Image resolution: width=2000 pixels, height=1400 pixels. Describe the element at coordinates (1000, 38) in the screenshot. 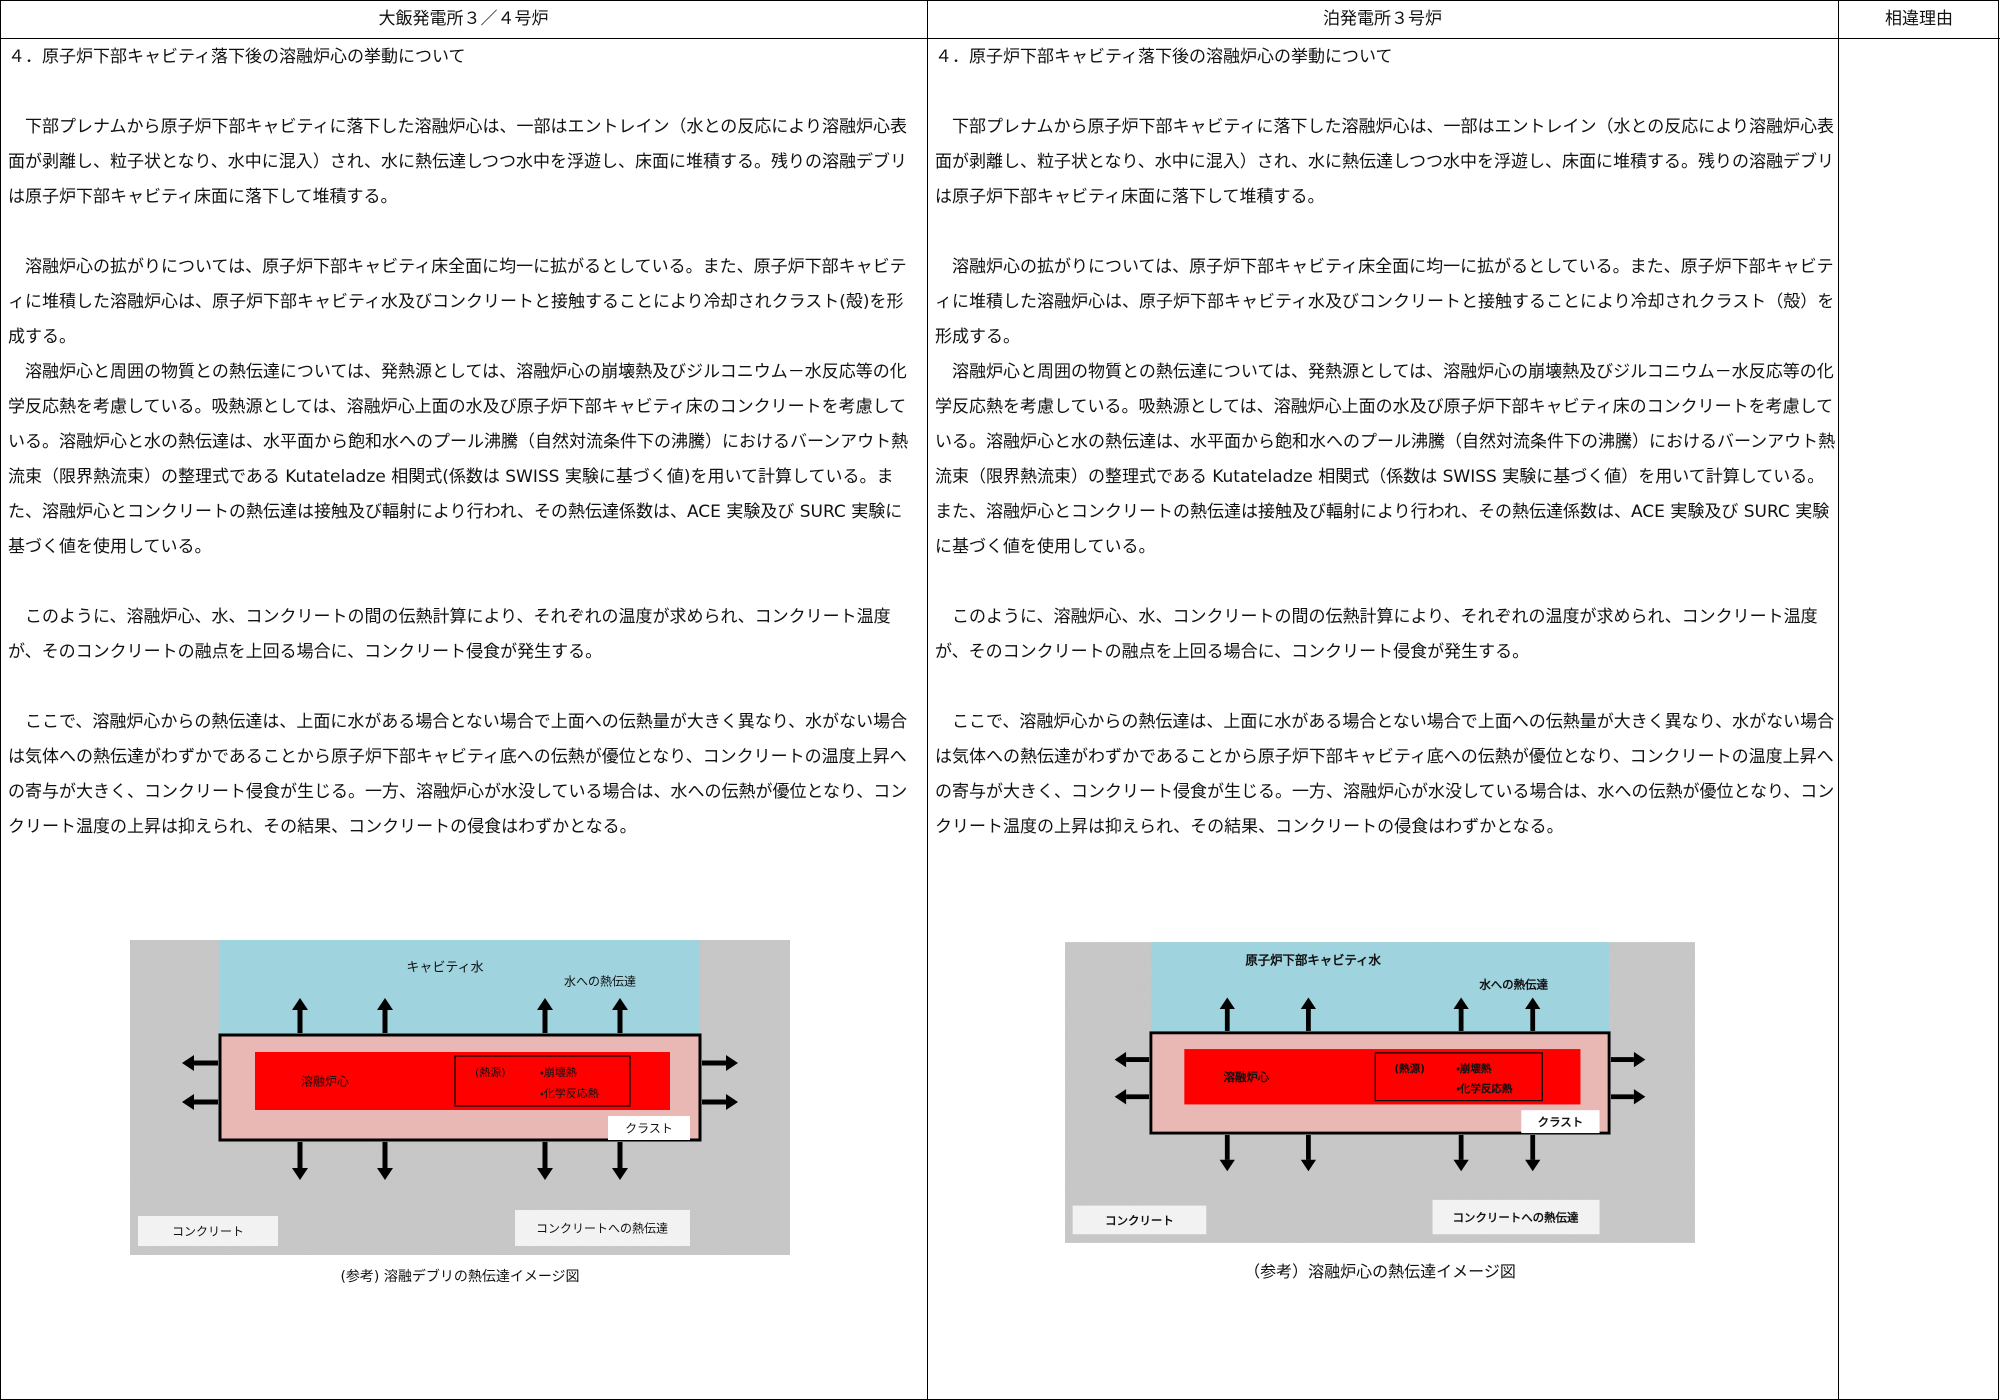

I see `header-divider` at that location.